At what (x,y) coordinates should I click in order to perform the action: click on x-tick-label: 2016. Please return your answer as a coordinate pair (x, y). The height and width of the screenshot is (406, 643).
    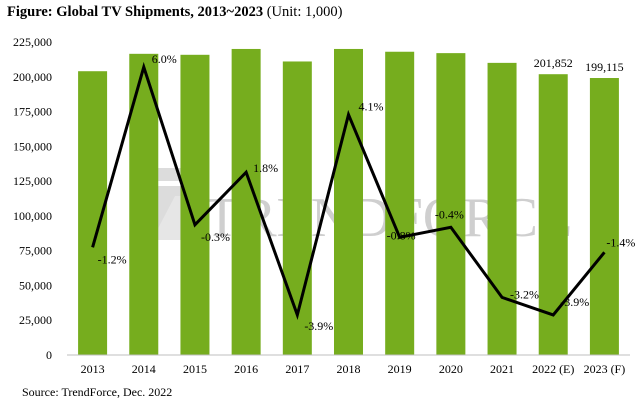
    Looking at the image, I should click on (246, 369).